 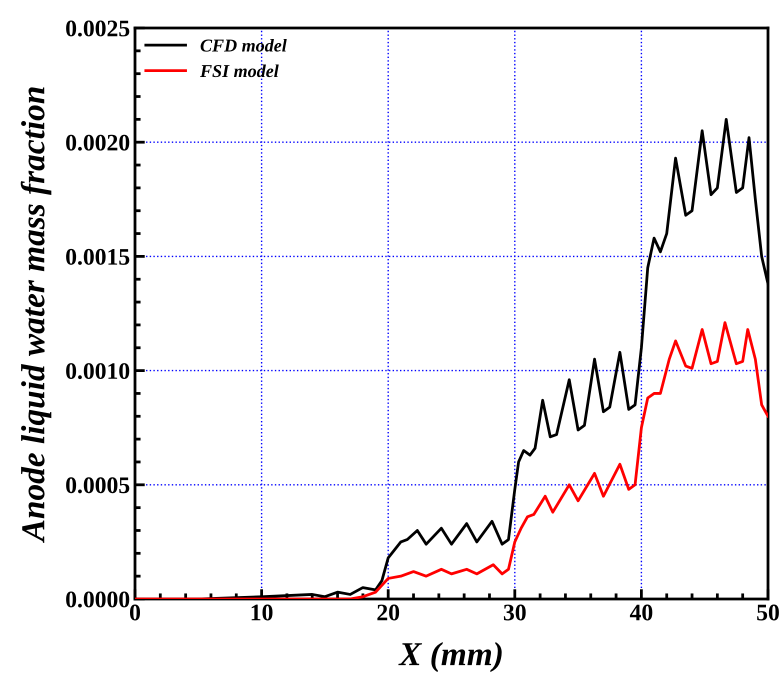 What do you see at coordinates (36, 315) in the screenshot?
I see `y-axis-title: Anode liquid water mass fraction` at bounding box center [36, 315].